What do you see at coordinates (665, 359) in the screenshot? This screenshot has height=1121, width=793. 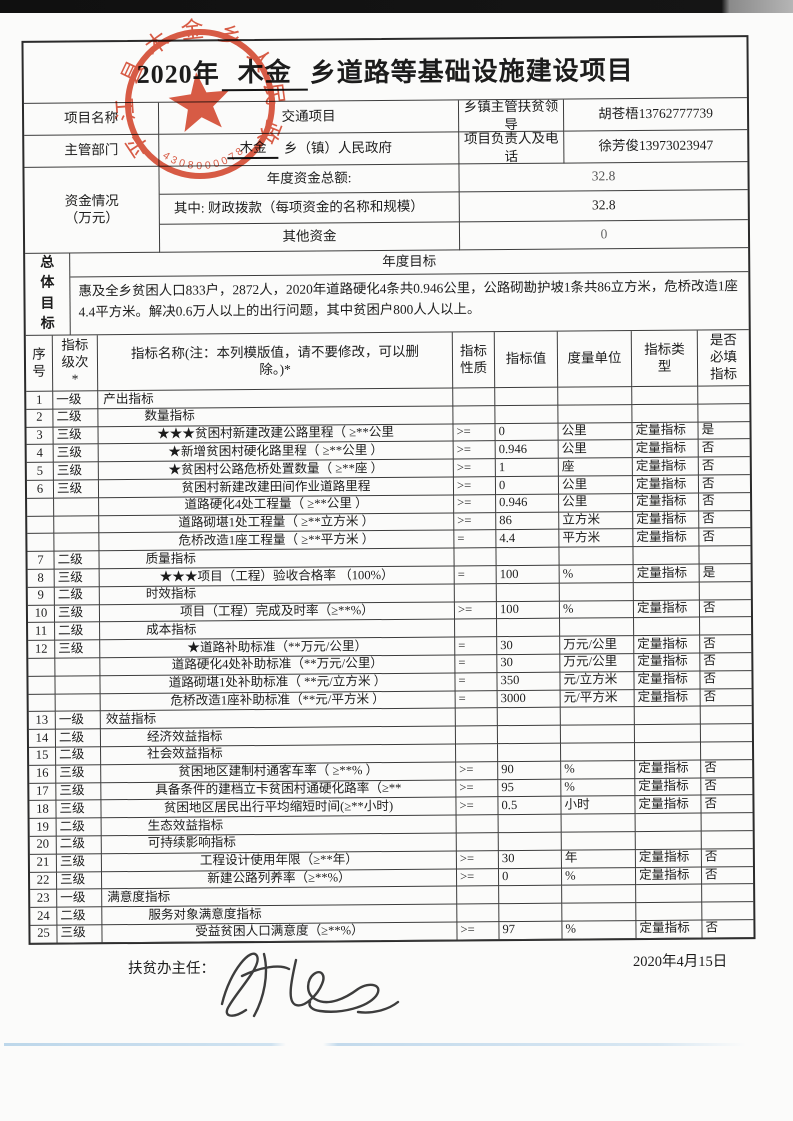 I see `header-type: 指标类型` at bounding box center [665, 359].